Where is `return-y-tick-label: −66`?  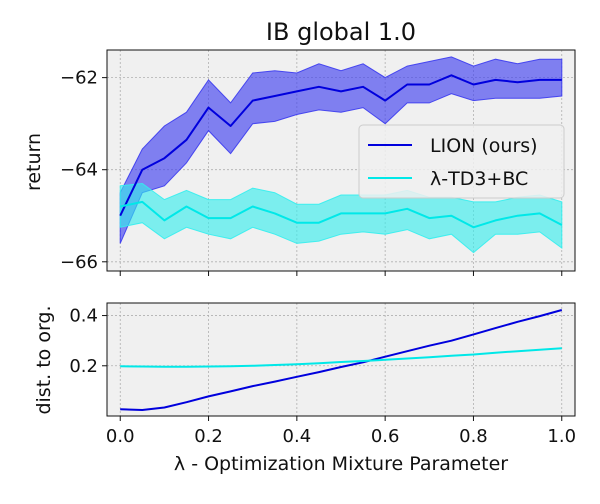
return-y-tick-label: −66 is located at coordinates (79, 262).